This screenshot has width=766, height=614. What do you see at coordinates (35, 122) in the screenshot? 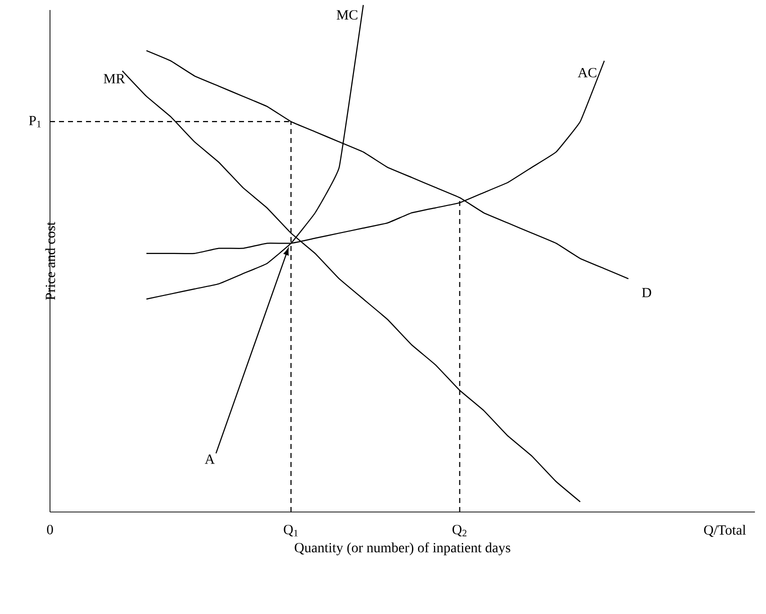
I see `annotation: P$_{1}$` at bounding box center [35, 122].